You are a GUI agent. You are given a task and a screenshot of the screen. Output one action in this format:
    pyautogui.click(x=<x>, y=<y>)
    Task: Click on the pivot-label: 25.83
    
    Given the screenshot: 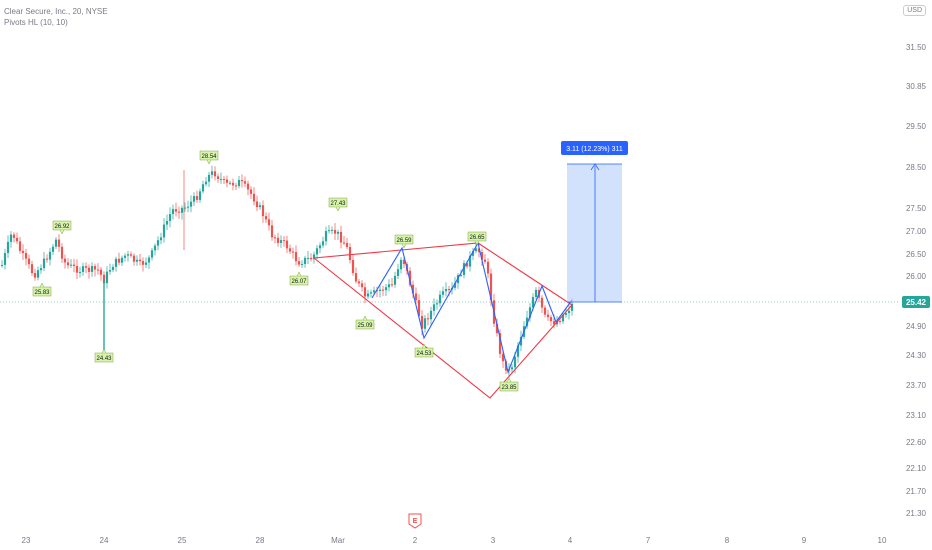 What is the action you would take?
    pyautogui.click(x=42, y=293)
    